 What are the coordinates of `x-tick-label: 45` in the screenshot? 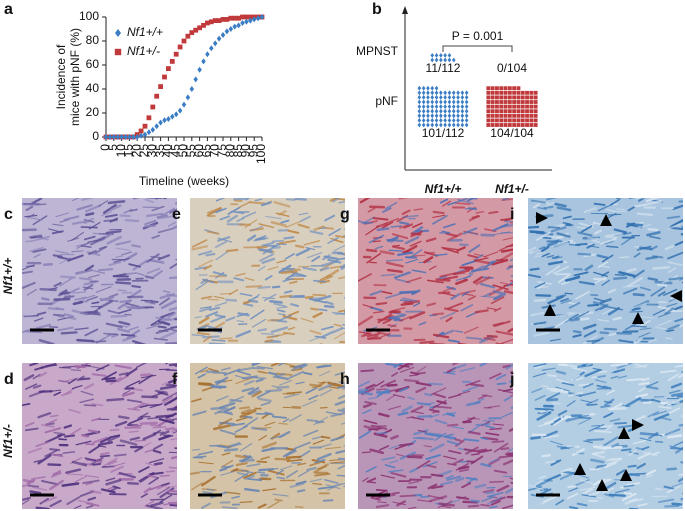 It's located at (175, 151).